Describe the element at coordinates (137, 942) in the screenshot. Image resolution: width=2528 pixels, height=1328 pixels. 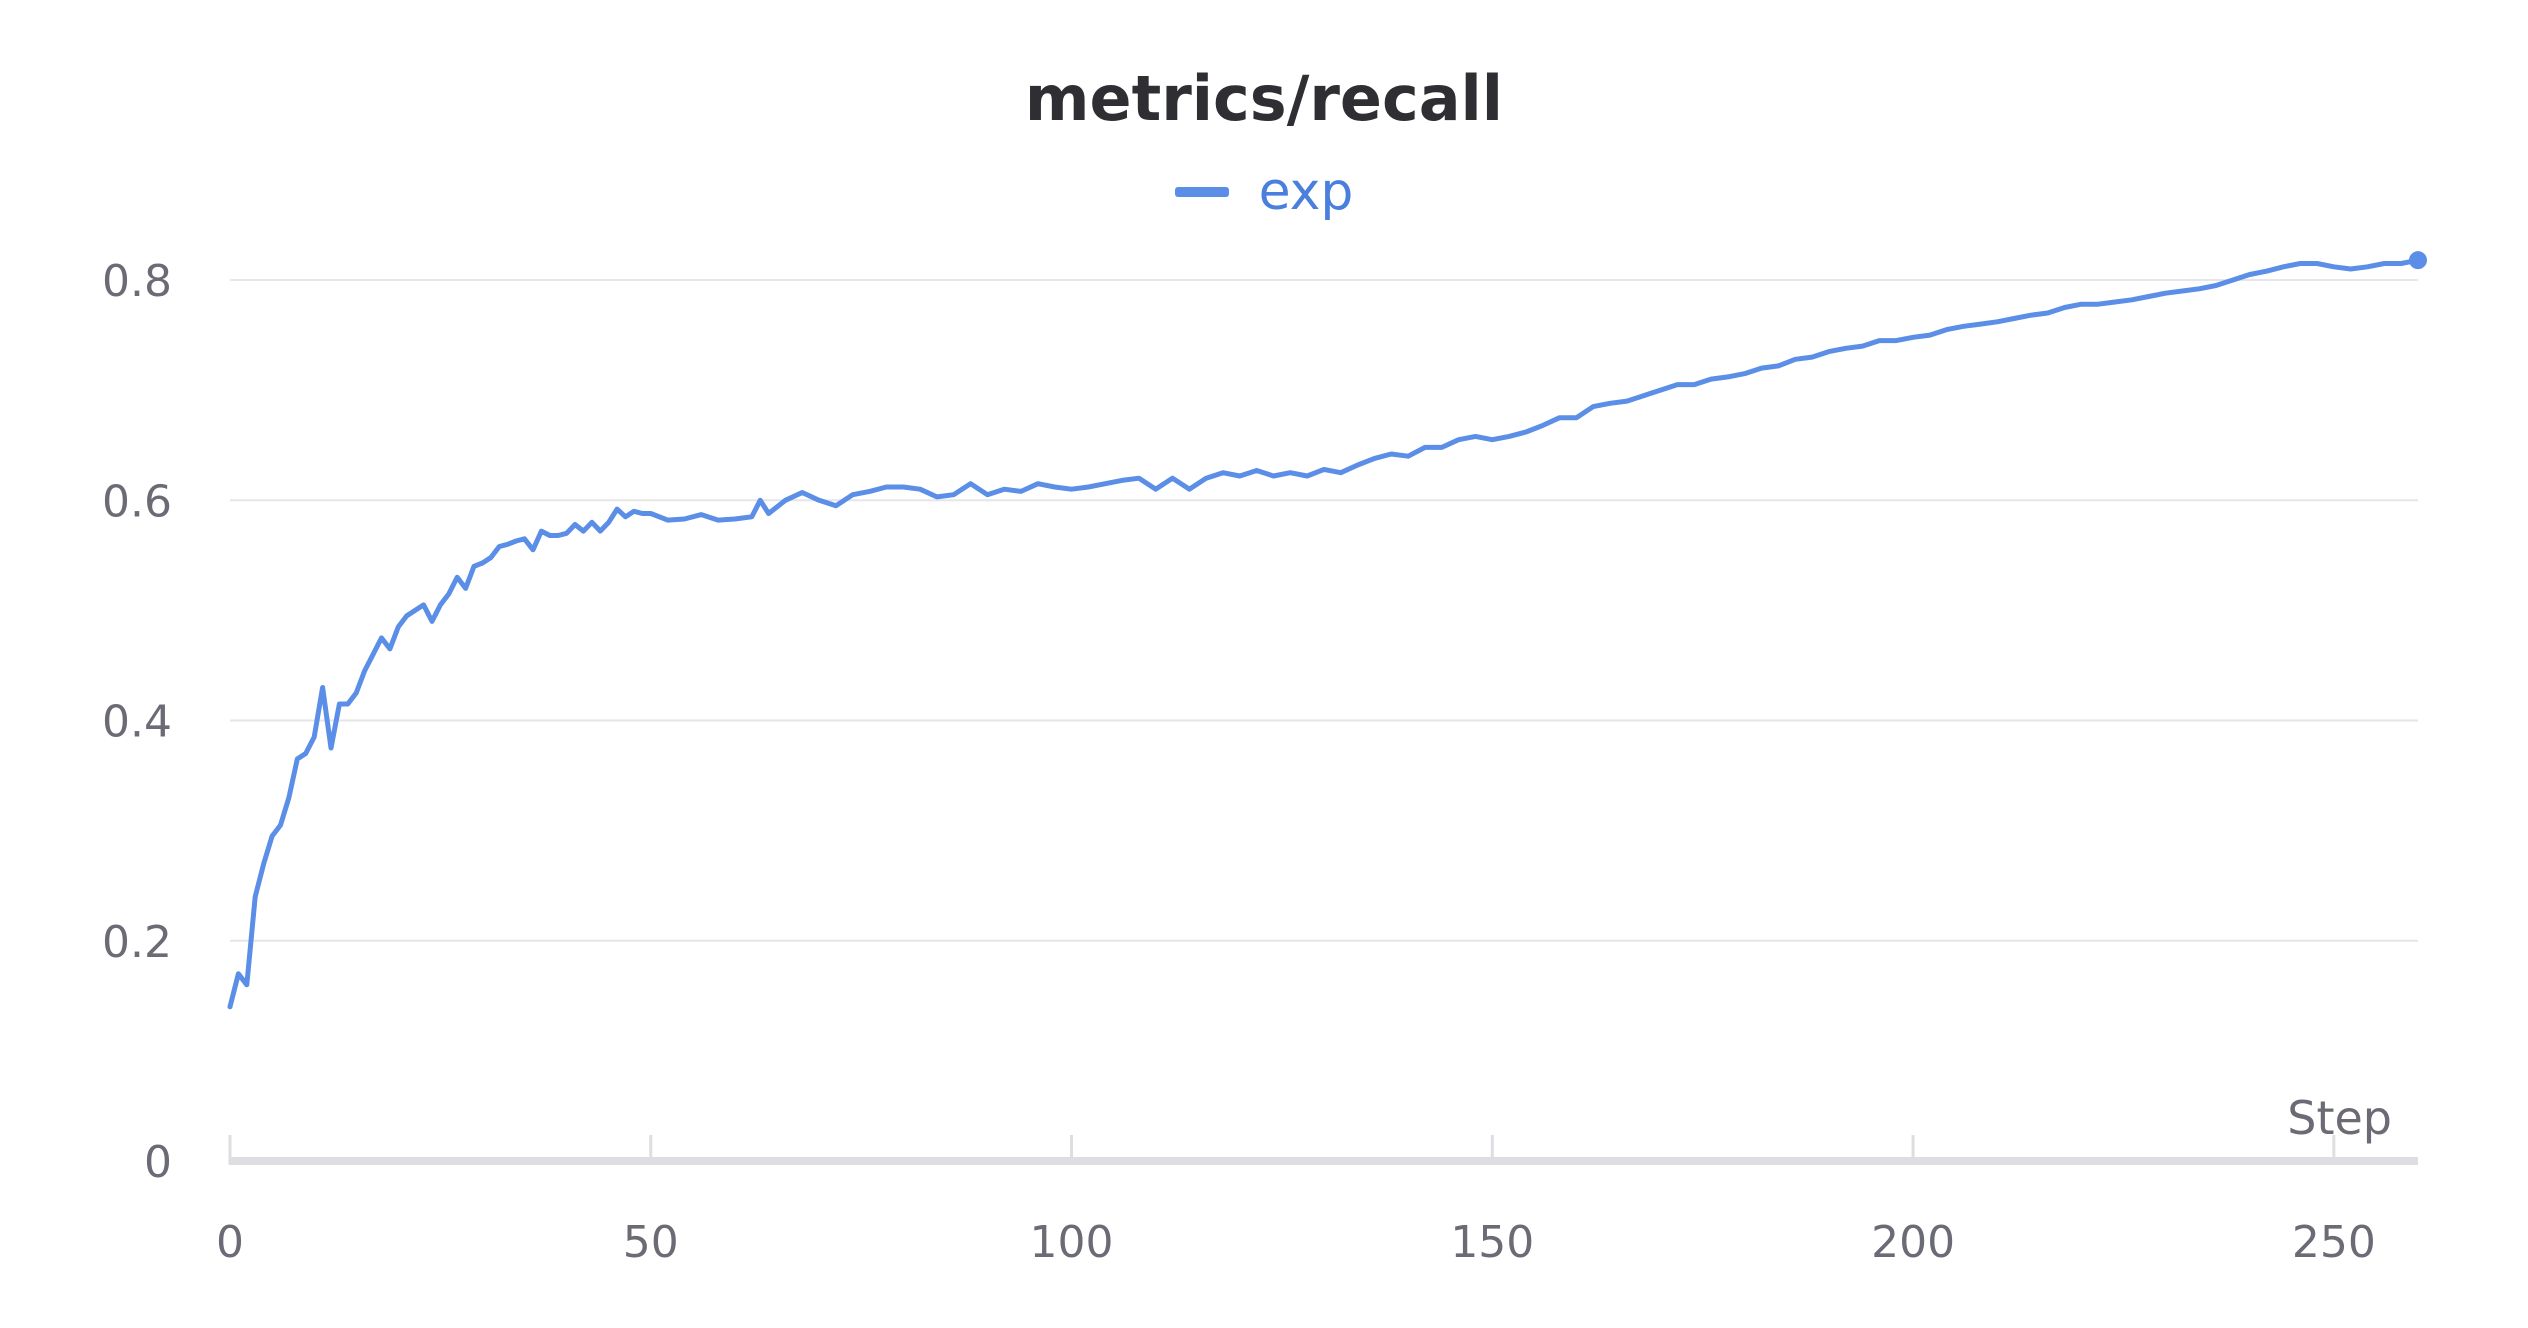
I see `y-tick-label: 0.2` at that location.